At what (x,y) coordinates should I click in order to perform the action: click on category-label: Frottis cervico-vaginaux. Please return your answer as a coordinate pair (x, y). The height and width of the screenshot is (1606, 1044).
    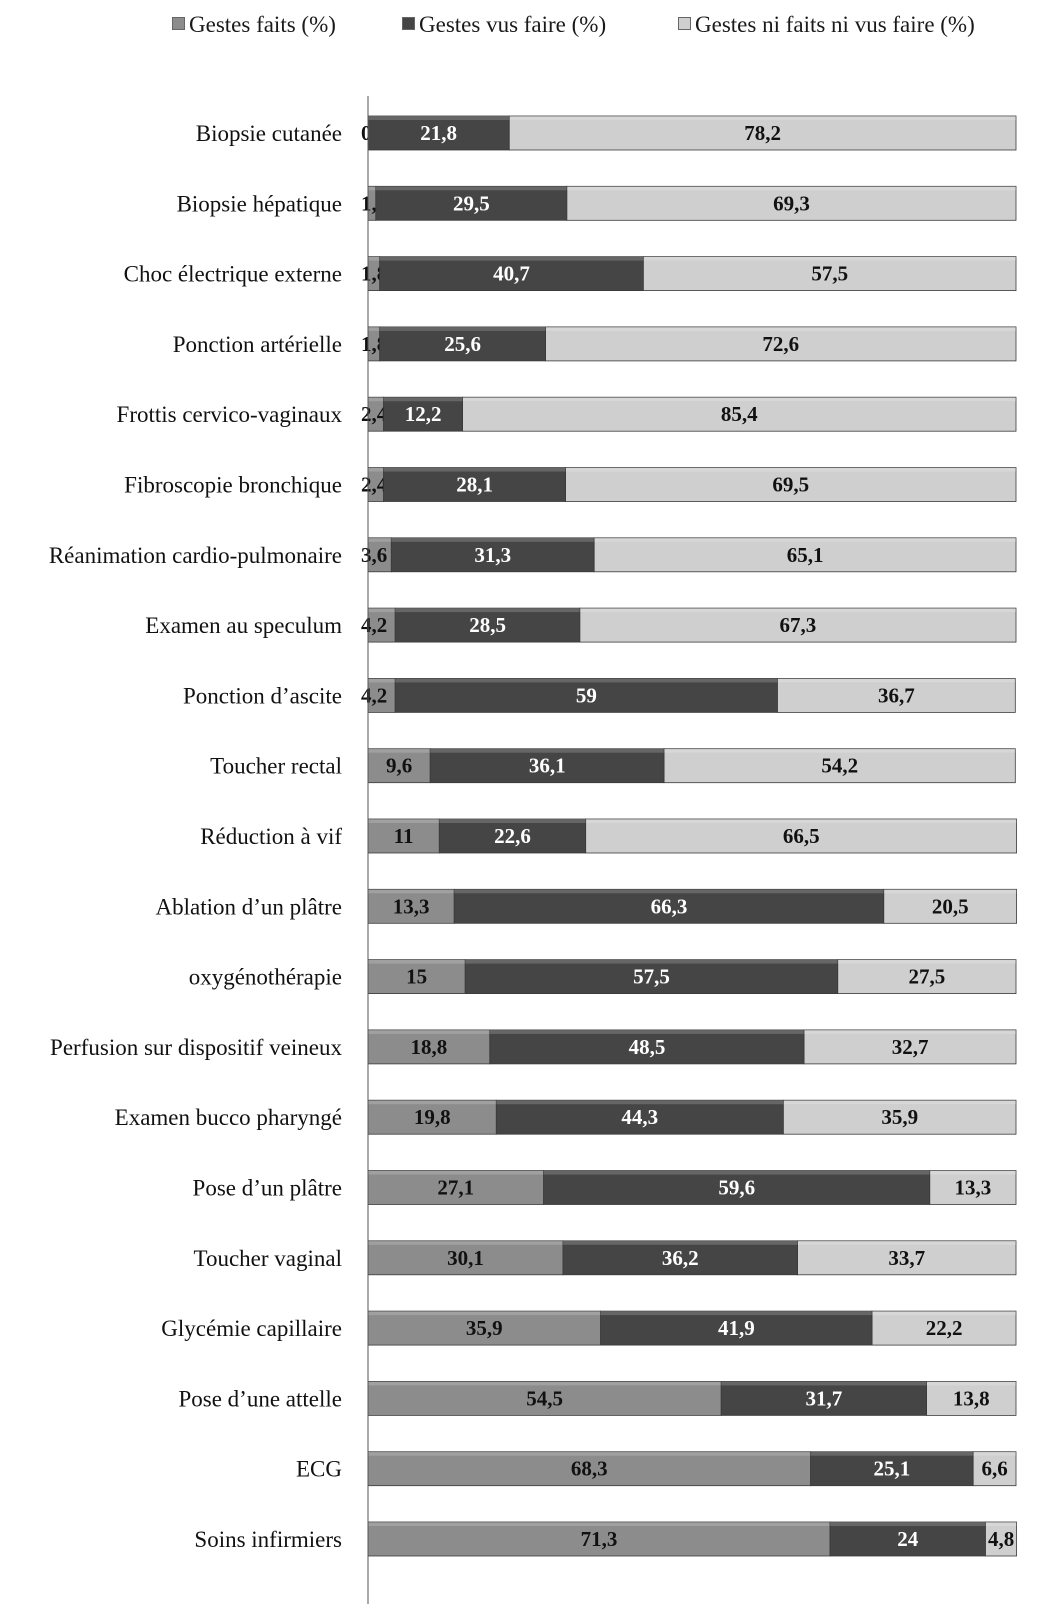
    Looking at the image, I should click on (230, 414).